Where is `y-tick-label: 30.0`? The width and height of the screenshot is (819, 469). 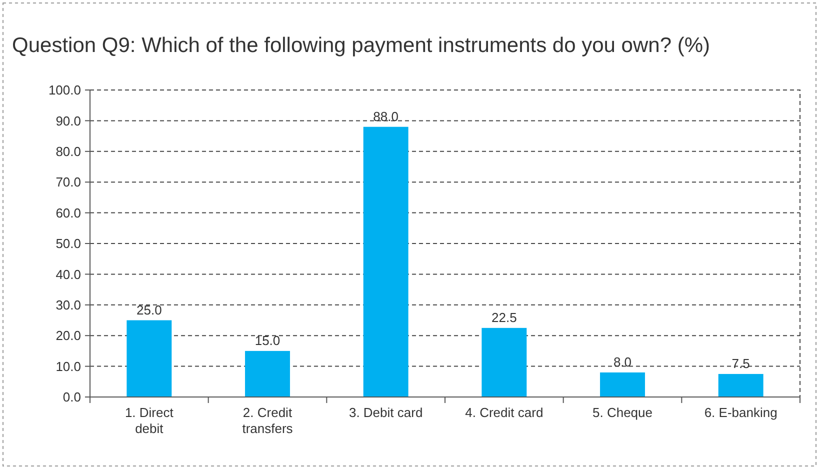
y-tick-label: 30.0 is located at coordinates (68, 304).